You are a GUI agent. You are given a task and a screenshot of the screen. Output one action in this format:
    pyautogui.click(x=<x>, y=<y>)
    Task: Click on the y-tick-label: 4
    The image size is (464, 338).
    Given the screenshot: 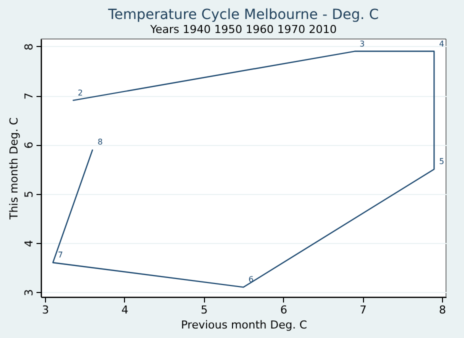 What is the action you would take?
    pyautogui.click(x=29, y=243)
    